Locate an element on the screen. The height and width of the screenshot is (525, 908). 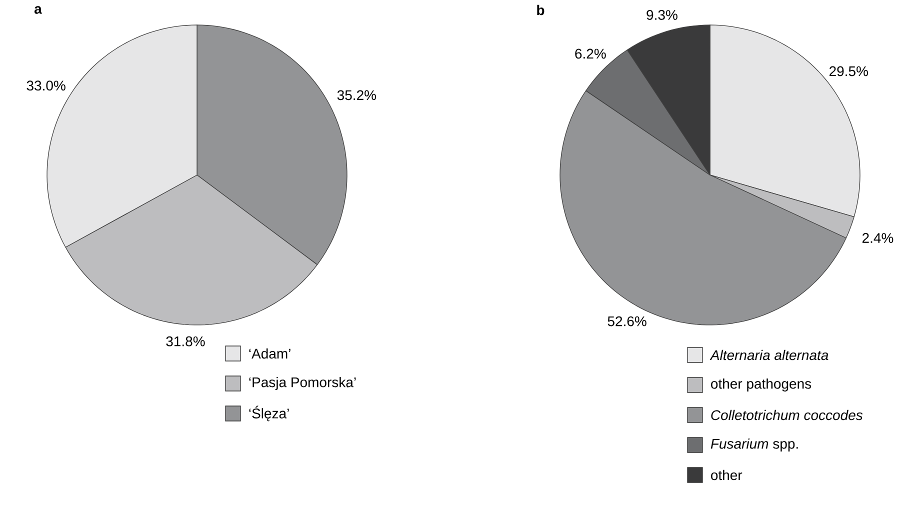
data-label: 2.4% is located at coordinates (878, 238).